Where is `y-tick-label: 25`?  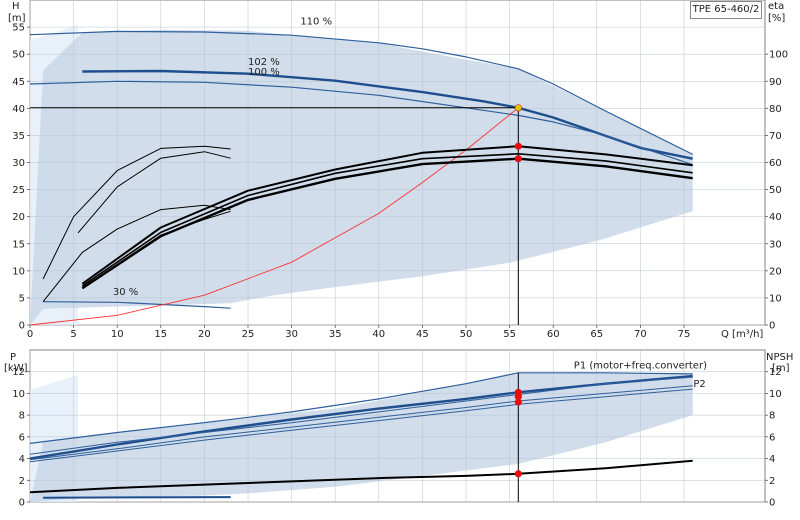 y-tick-label: 25 is located at coordinates (18, 190).